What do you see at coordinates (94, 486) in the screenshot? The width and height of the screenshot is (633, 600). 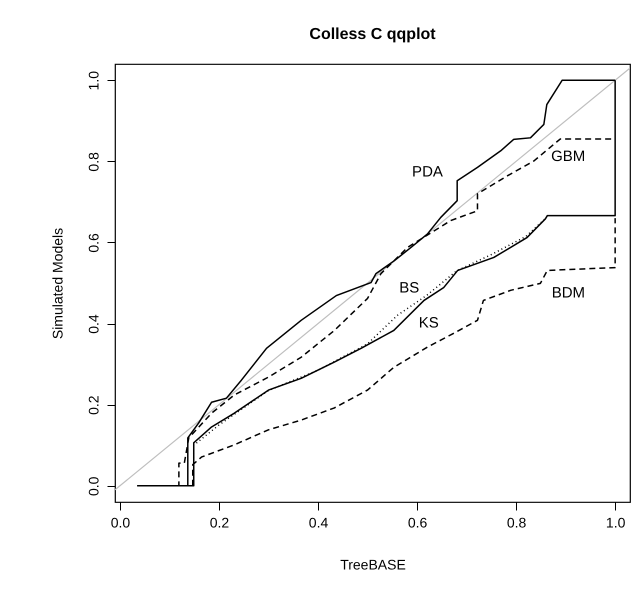 I see `y-tick-label: 0.0` at bounding box center [94, 486].